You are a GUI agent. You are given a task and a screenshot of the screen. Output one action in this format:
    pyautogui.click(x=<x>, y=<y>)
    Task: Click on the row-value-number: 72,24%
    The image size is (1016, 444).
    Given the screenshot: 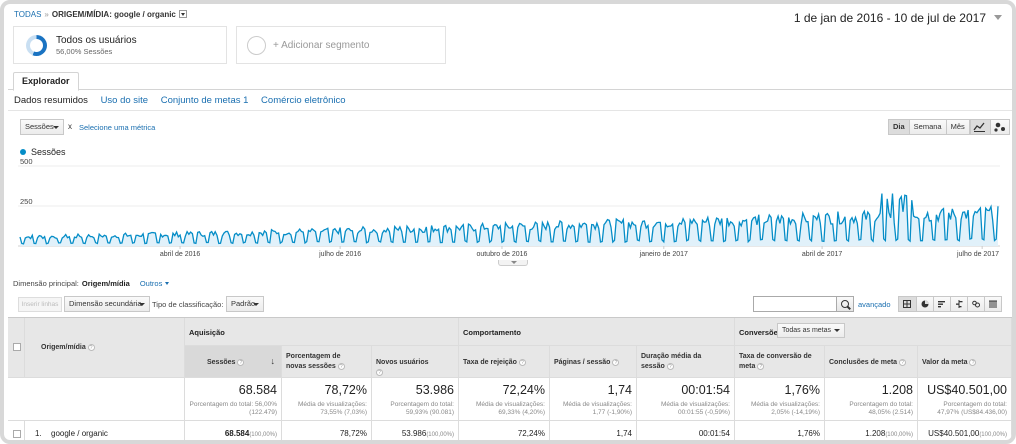 What is the action you would take?
    pyautogui.click(x=531, y=433)
    